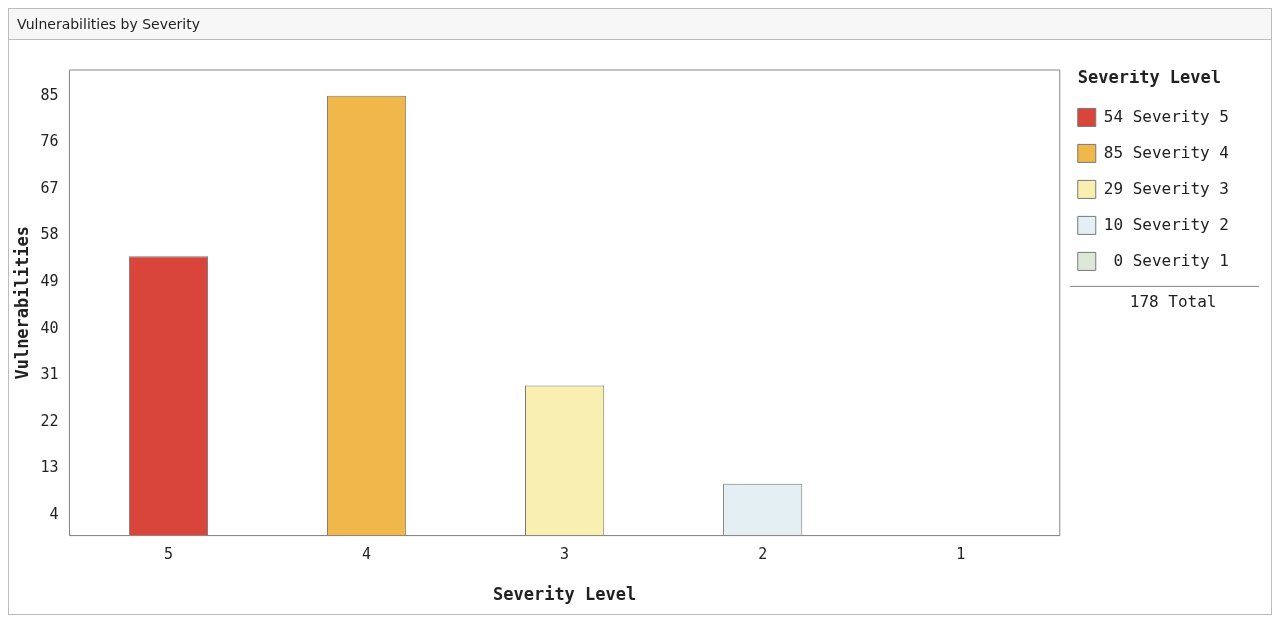  Describe the element at coordinates (1166, 224) in the screenshot. I see `legend-label: 10 Severity 2` at that location.